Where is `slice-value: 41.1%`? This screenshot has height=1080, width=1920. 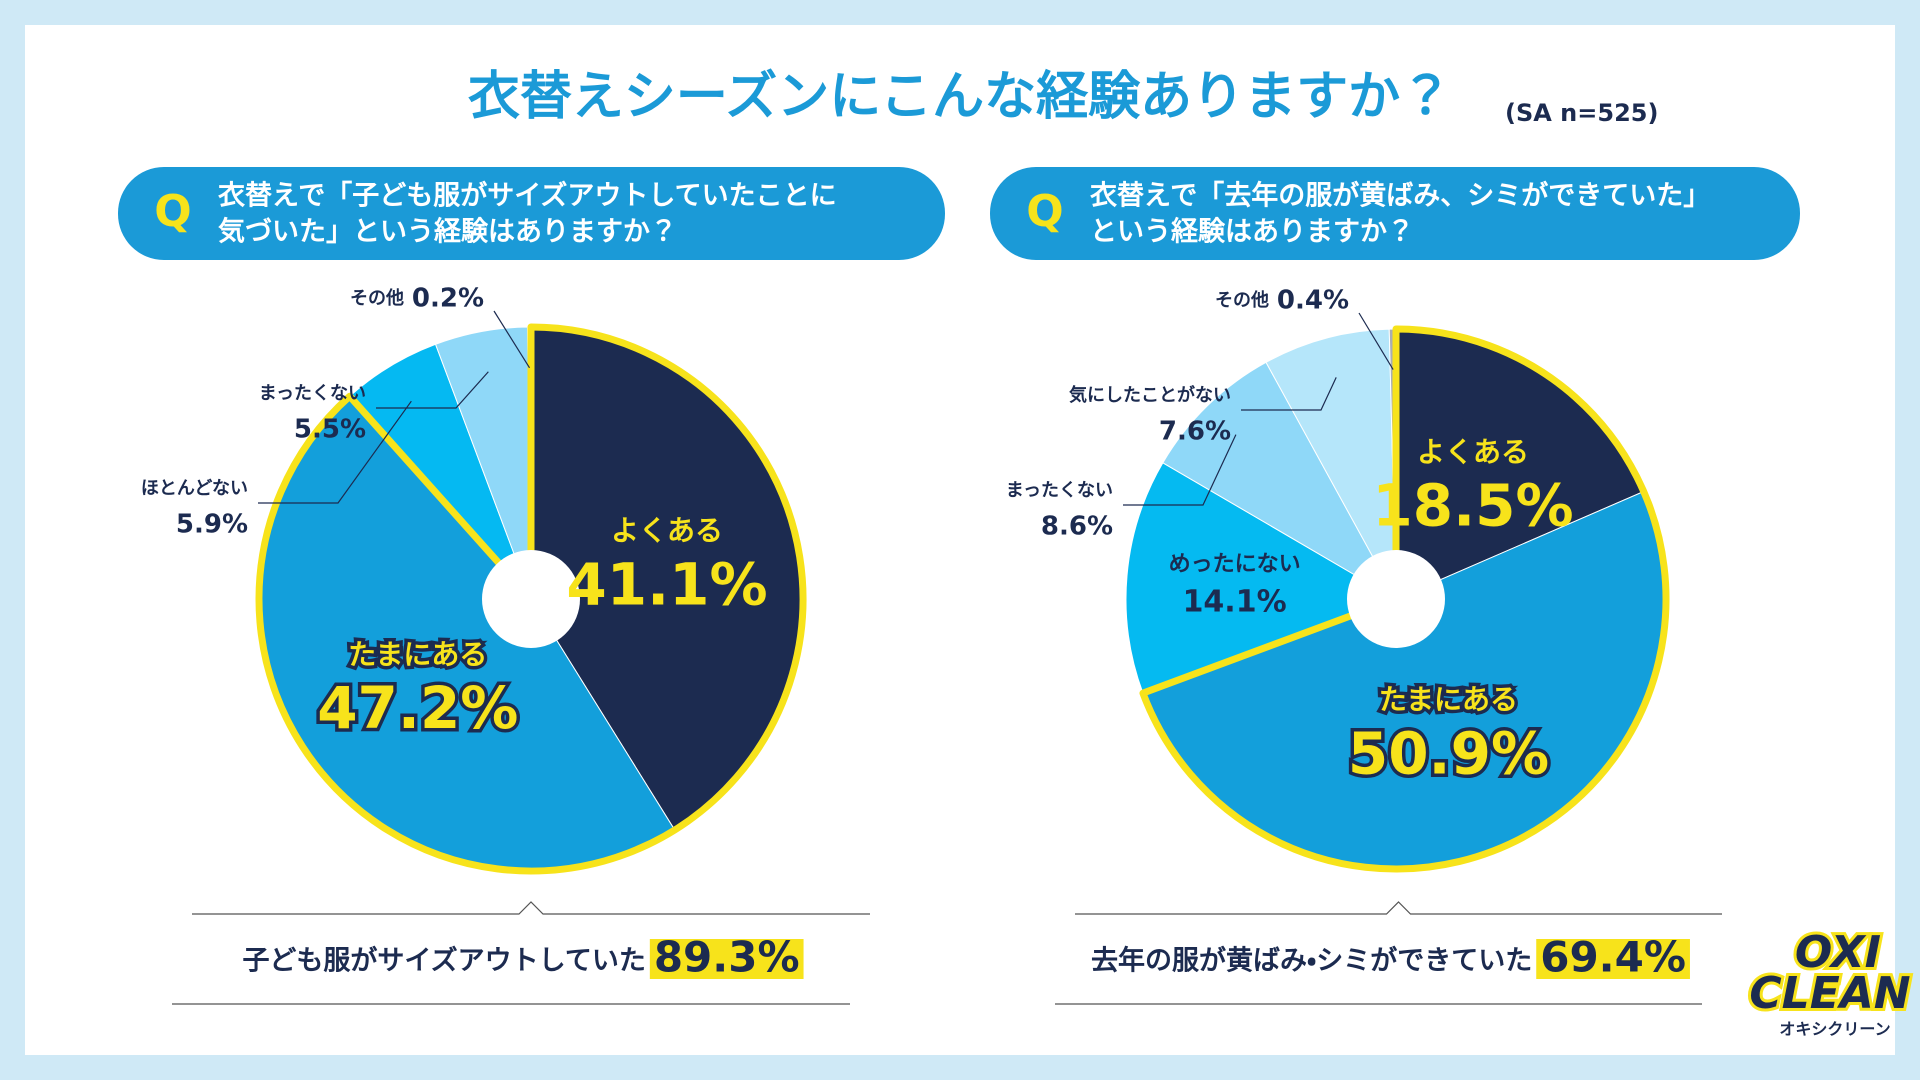 slice-value: 41.1% is located at coordinates (666, 584).